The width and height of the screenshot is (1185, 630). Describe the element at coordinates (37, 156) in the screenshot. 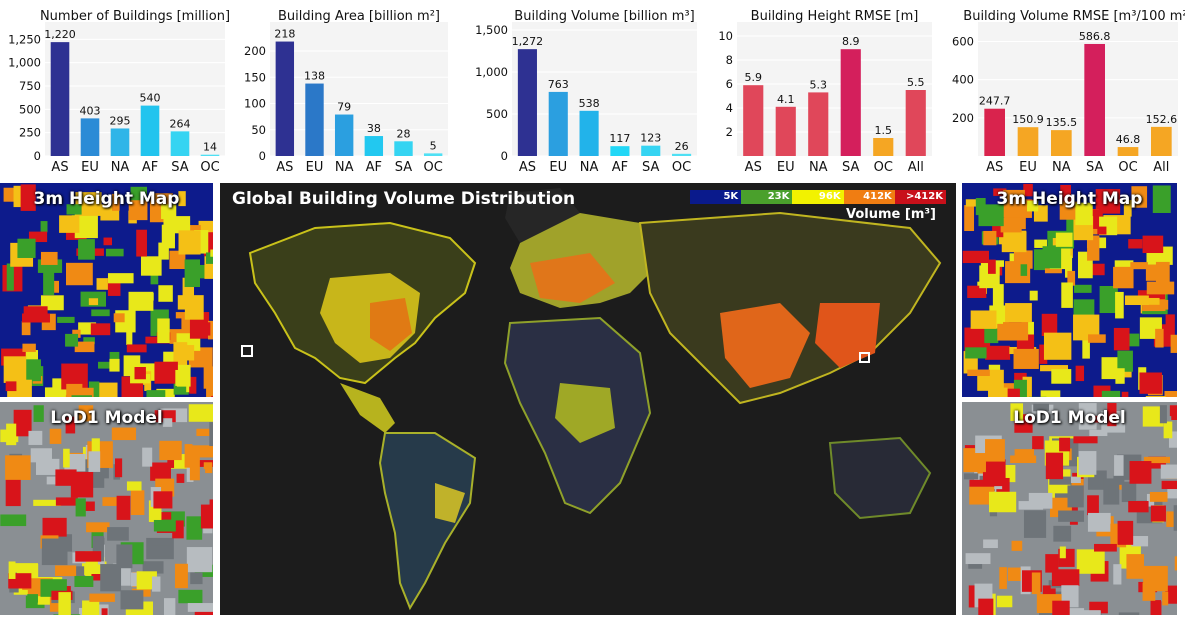

I see `y-tick-label: 0` at that location.